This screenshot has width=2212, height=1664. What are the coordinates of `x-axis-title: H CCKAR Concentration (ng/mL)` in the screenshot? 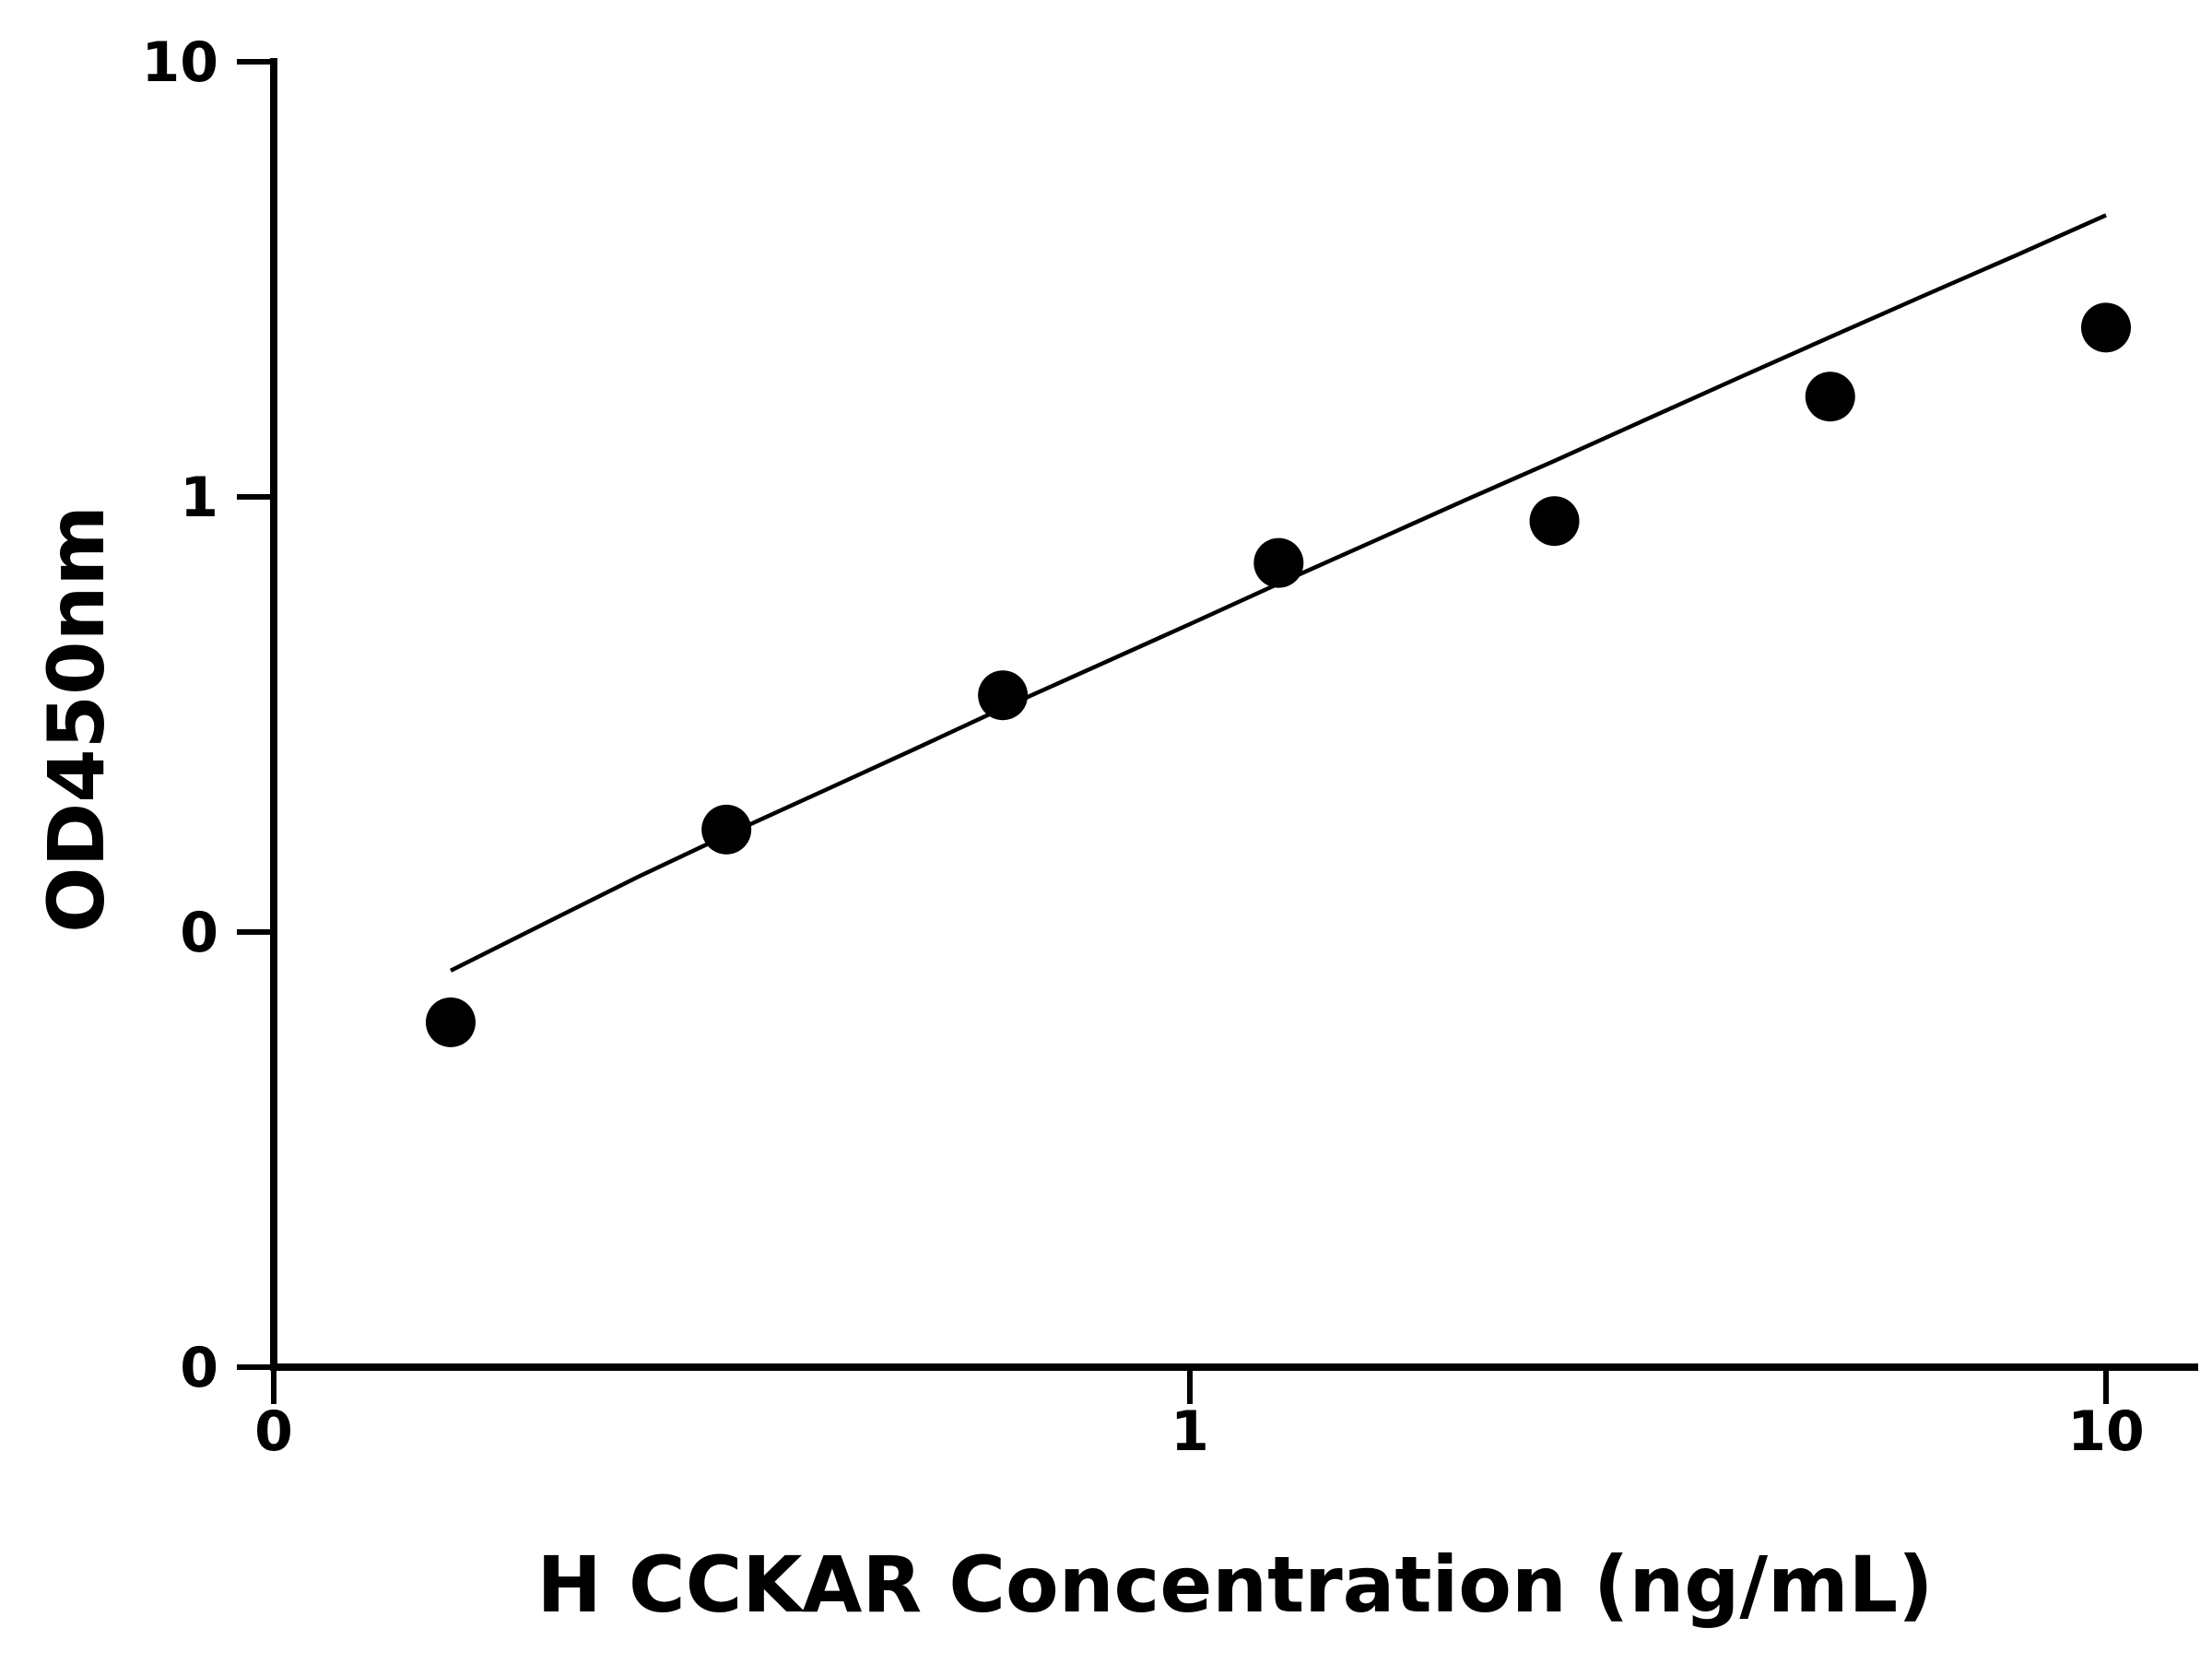 It's located at (1235, 1585).